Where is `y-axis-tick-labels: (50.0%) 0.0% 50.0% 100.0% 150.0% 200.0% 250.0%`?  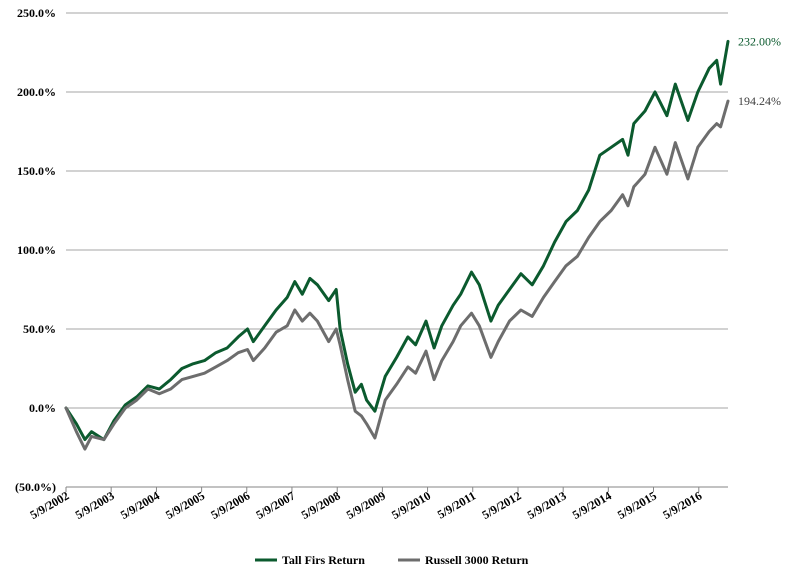 y-axis-tick-labels: (50.0%) 0.0% 50.0% 100.0% 150.0% 200.0% 250.0% is located at coordinates (35, 250).